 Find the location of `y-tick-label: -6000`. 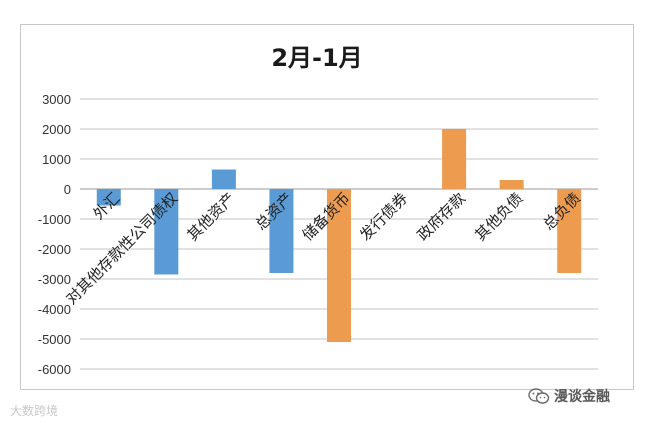

y-tick-label: -6000 is located at coordinates (54, 369).